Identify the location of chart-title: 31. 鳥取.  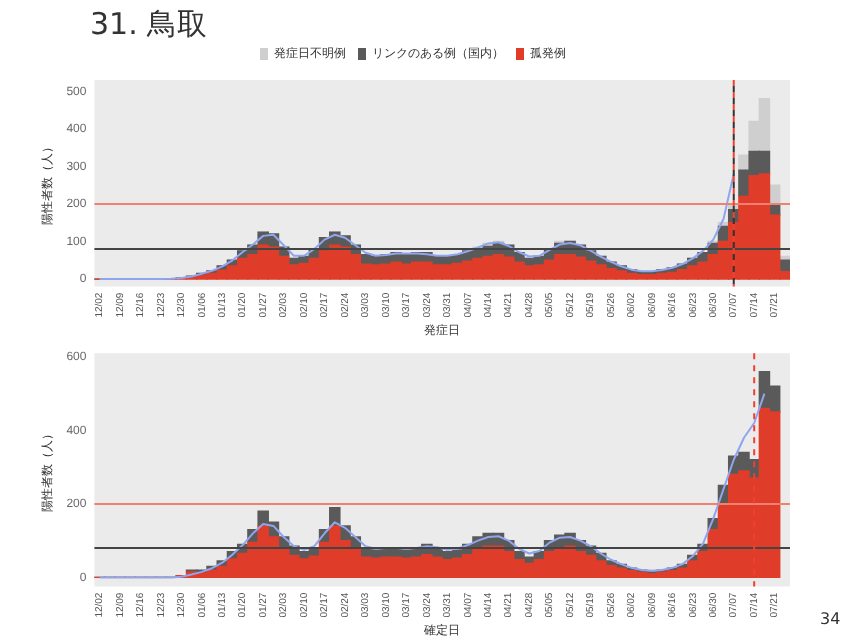
(149, 25).